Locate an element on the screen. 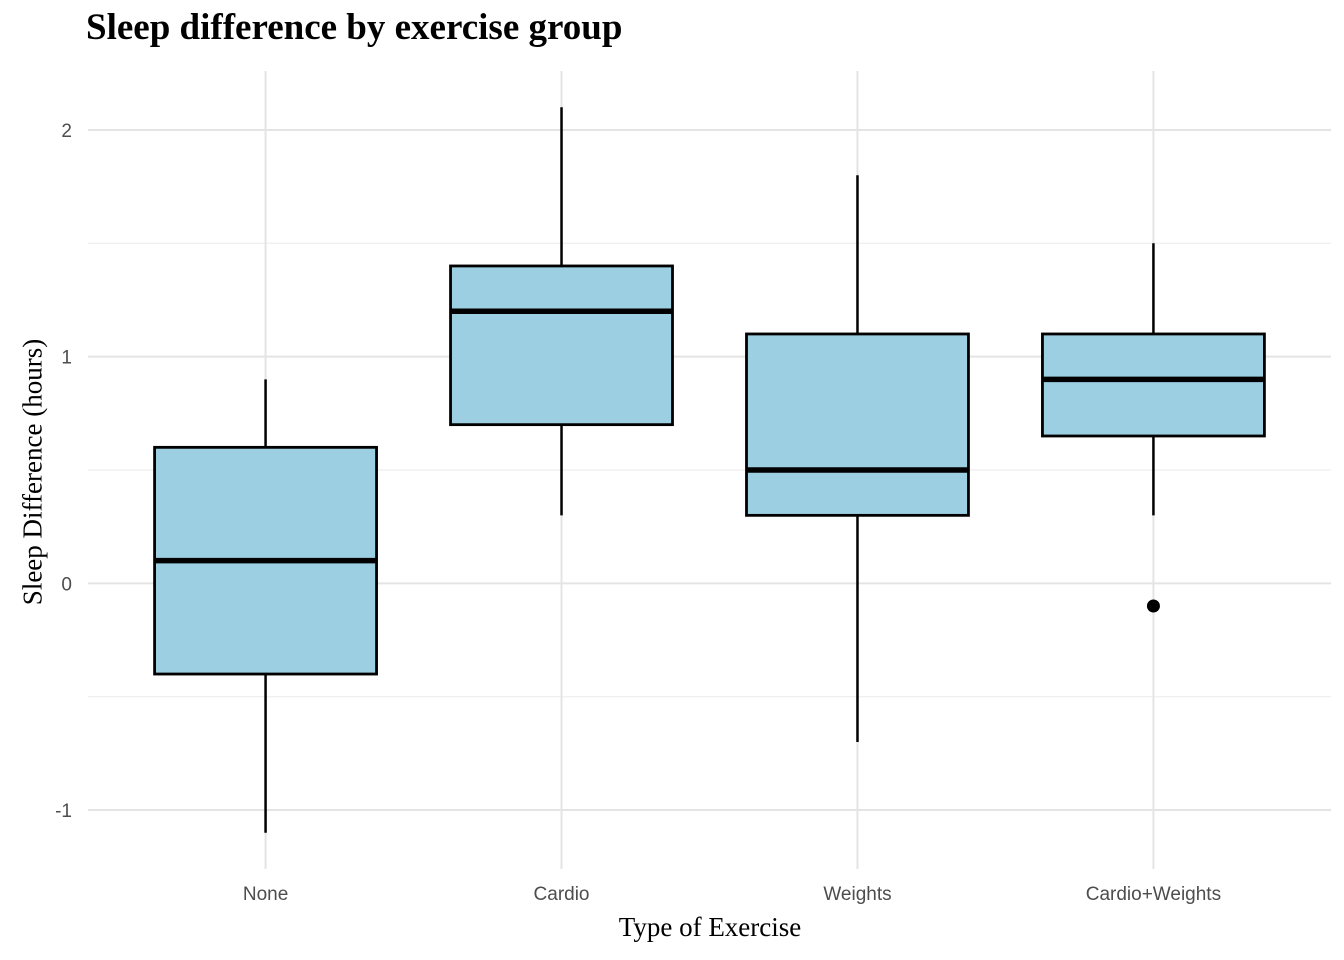 The width and height of the screenshot is (1344, 960). x-axis-title: Type of Exercise is located at coordinates (710, 927).